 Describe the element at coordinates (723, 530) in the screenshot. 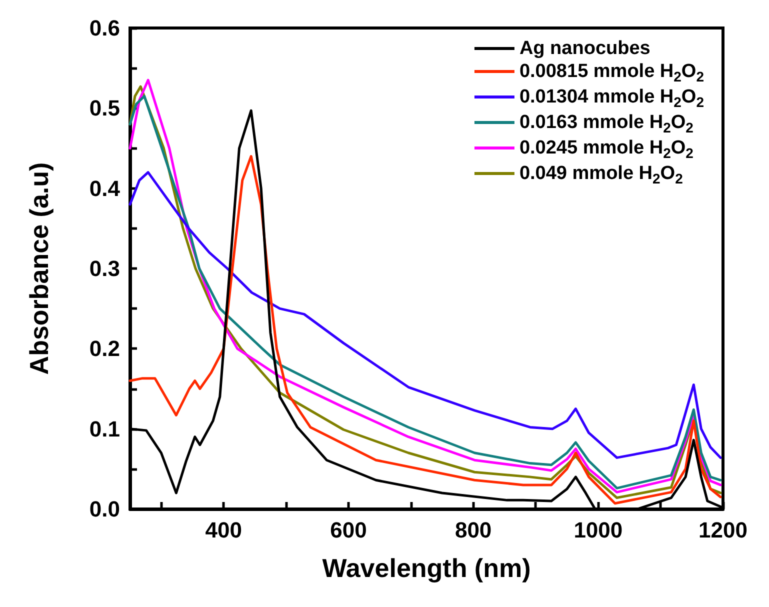

I see `x-tick-label: 1200` at that location.